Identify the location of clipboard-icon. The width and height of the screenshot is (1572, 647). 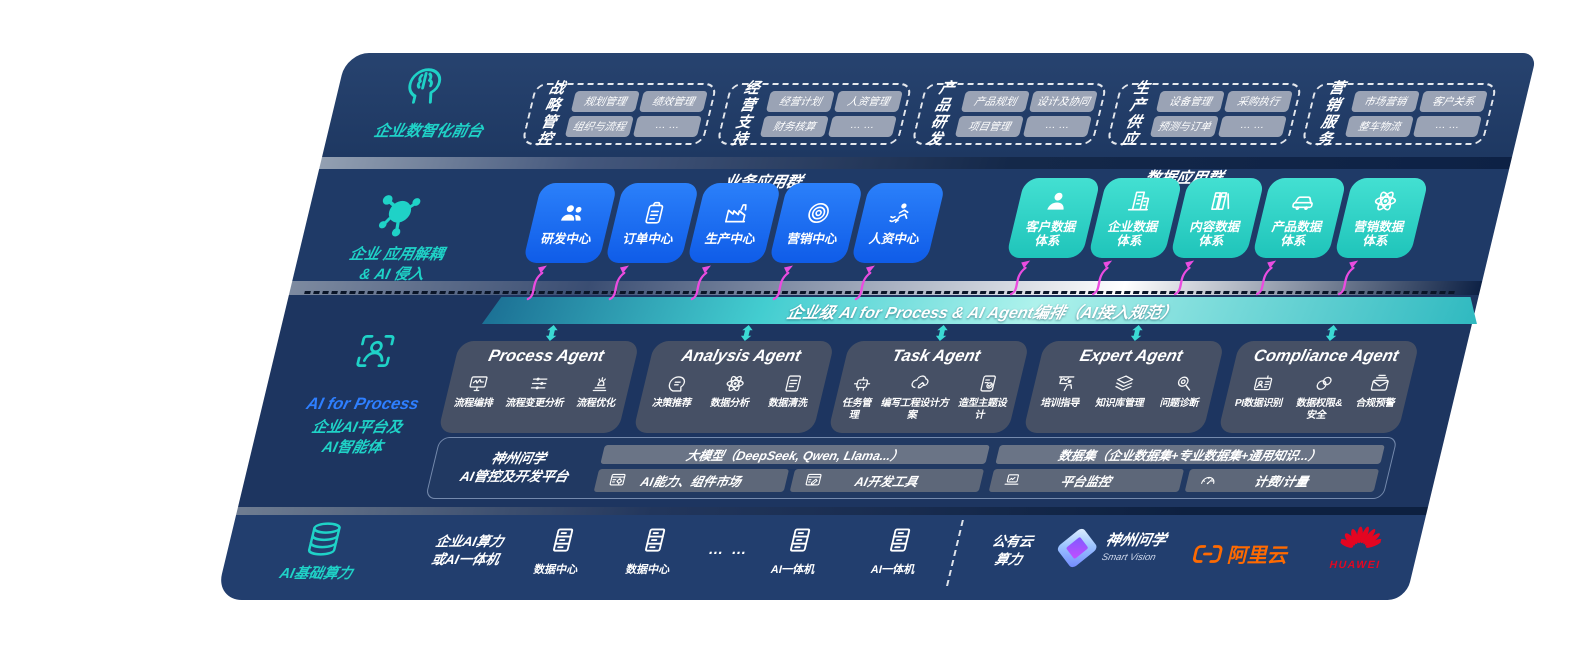
(655, 213).